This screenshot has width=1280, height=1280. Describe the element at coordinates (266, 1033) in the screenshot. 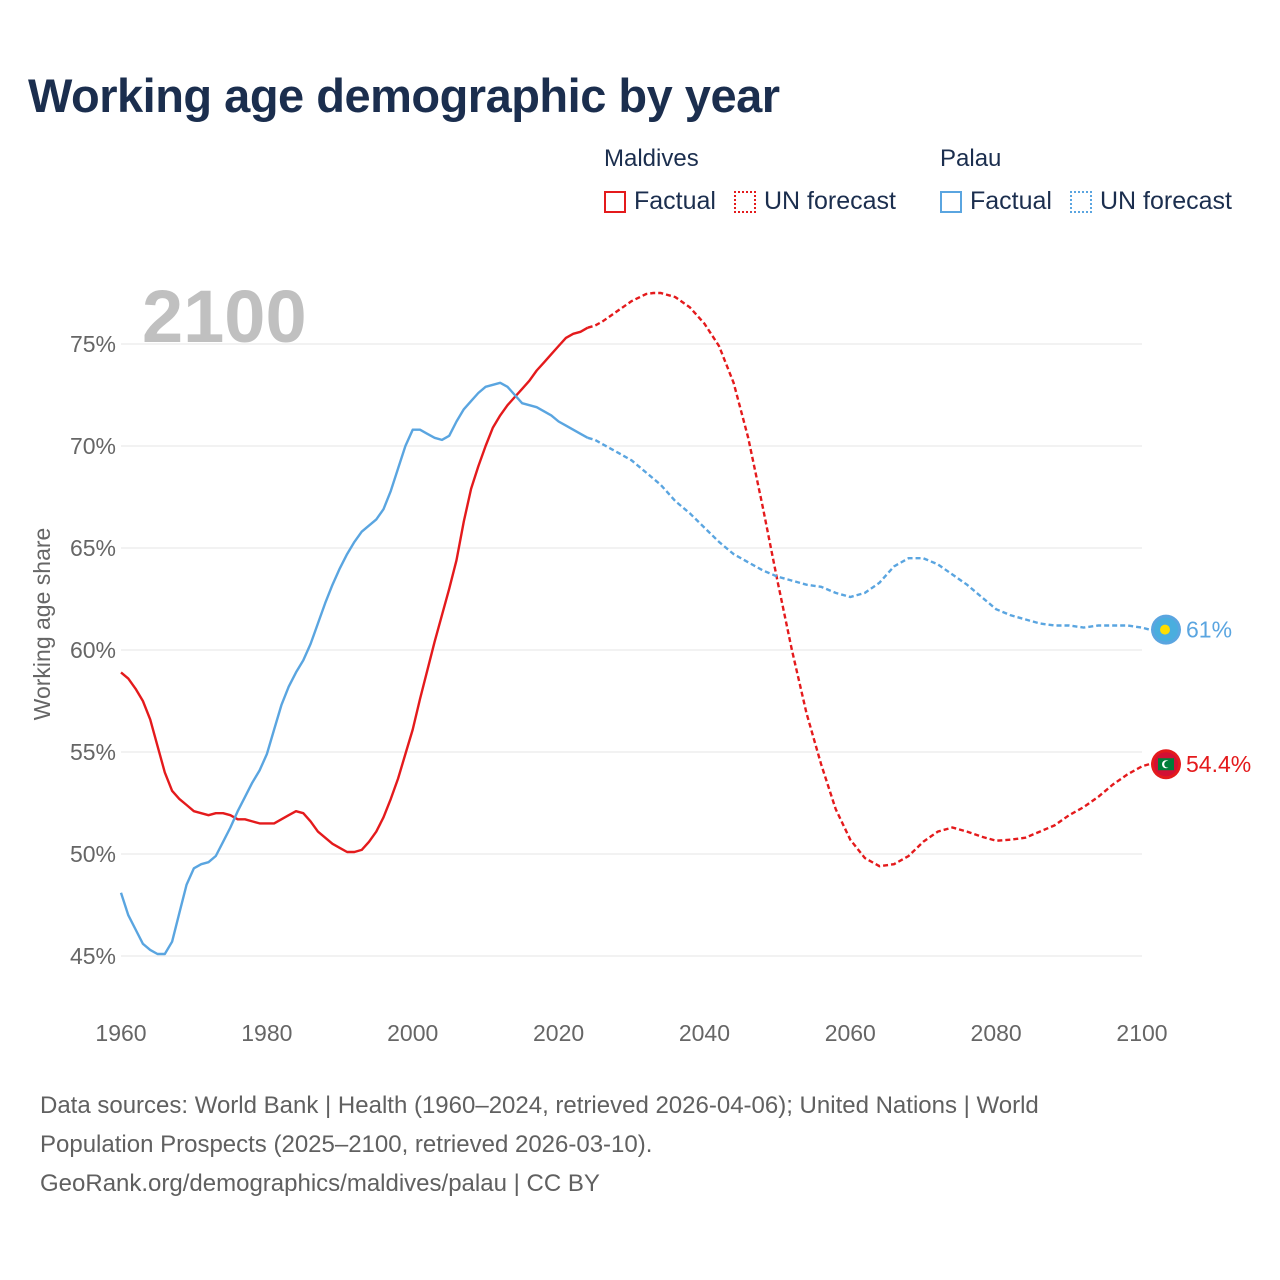

I see `x-tick-label: 1980` at that location.